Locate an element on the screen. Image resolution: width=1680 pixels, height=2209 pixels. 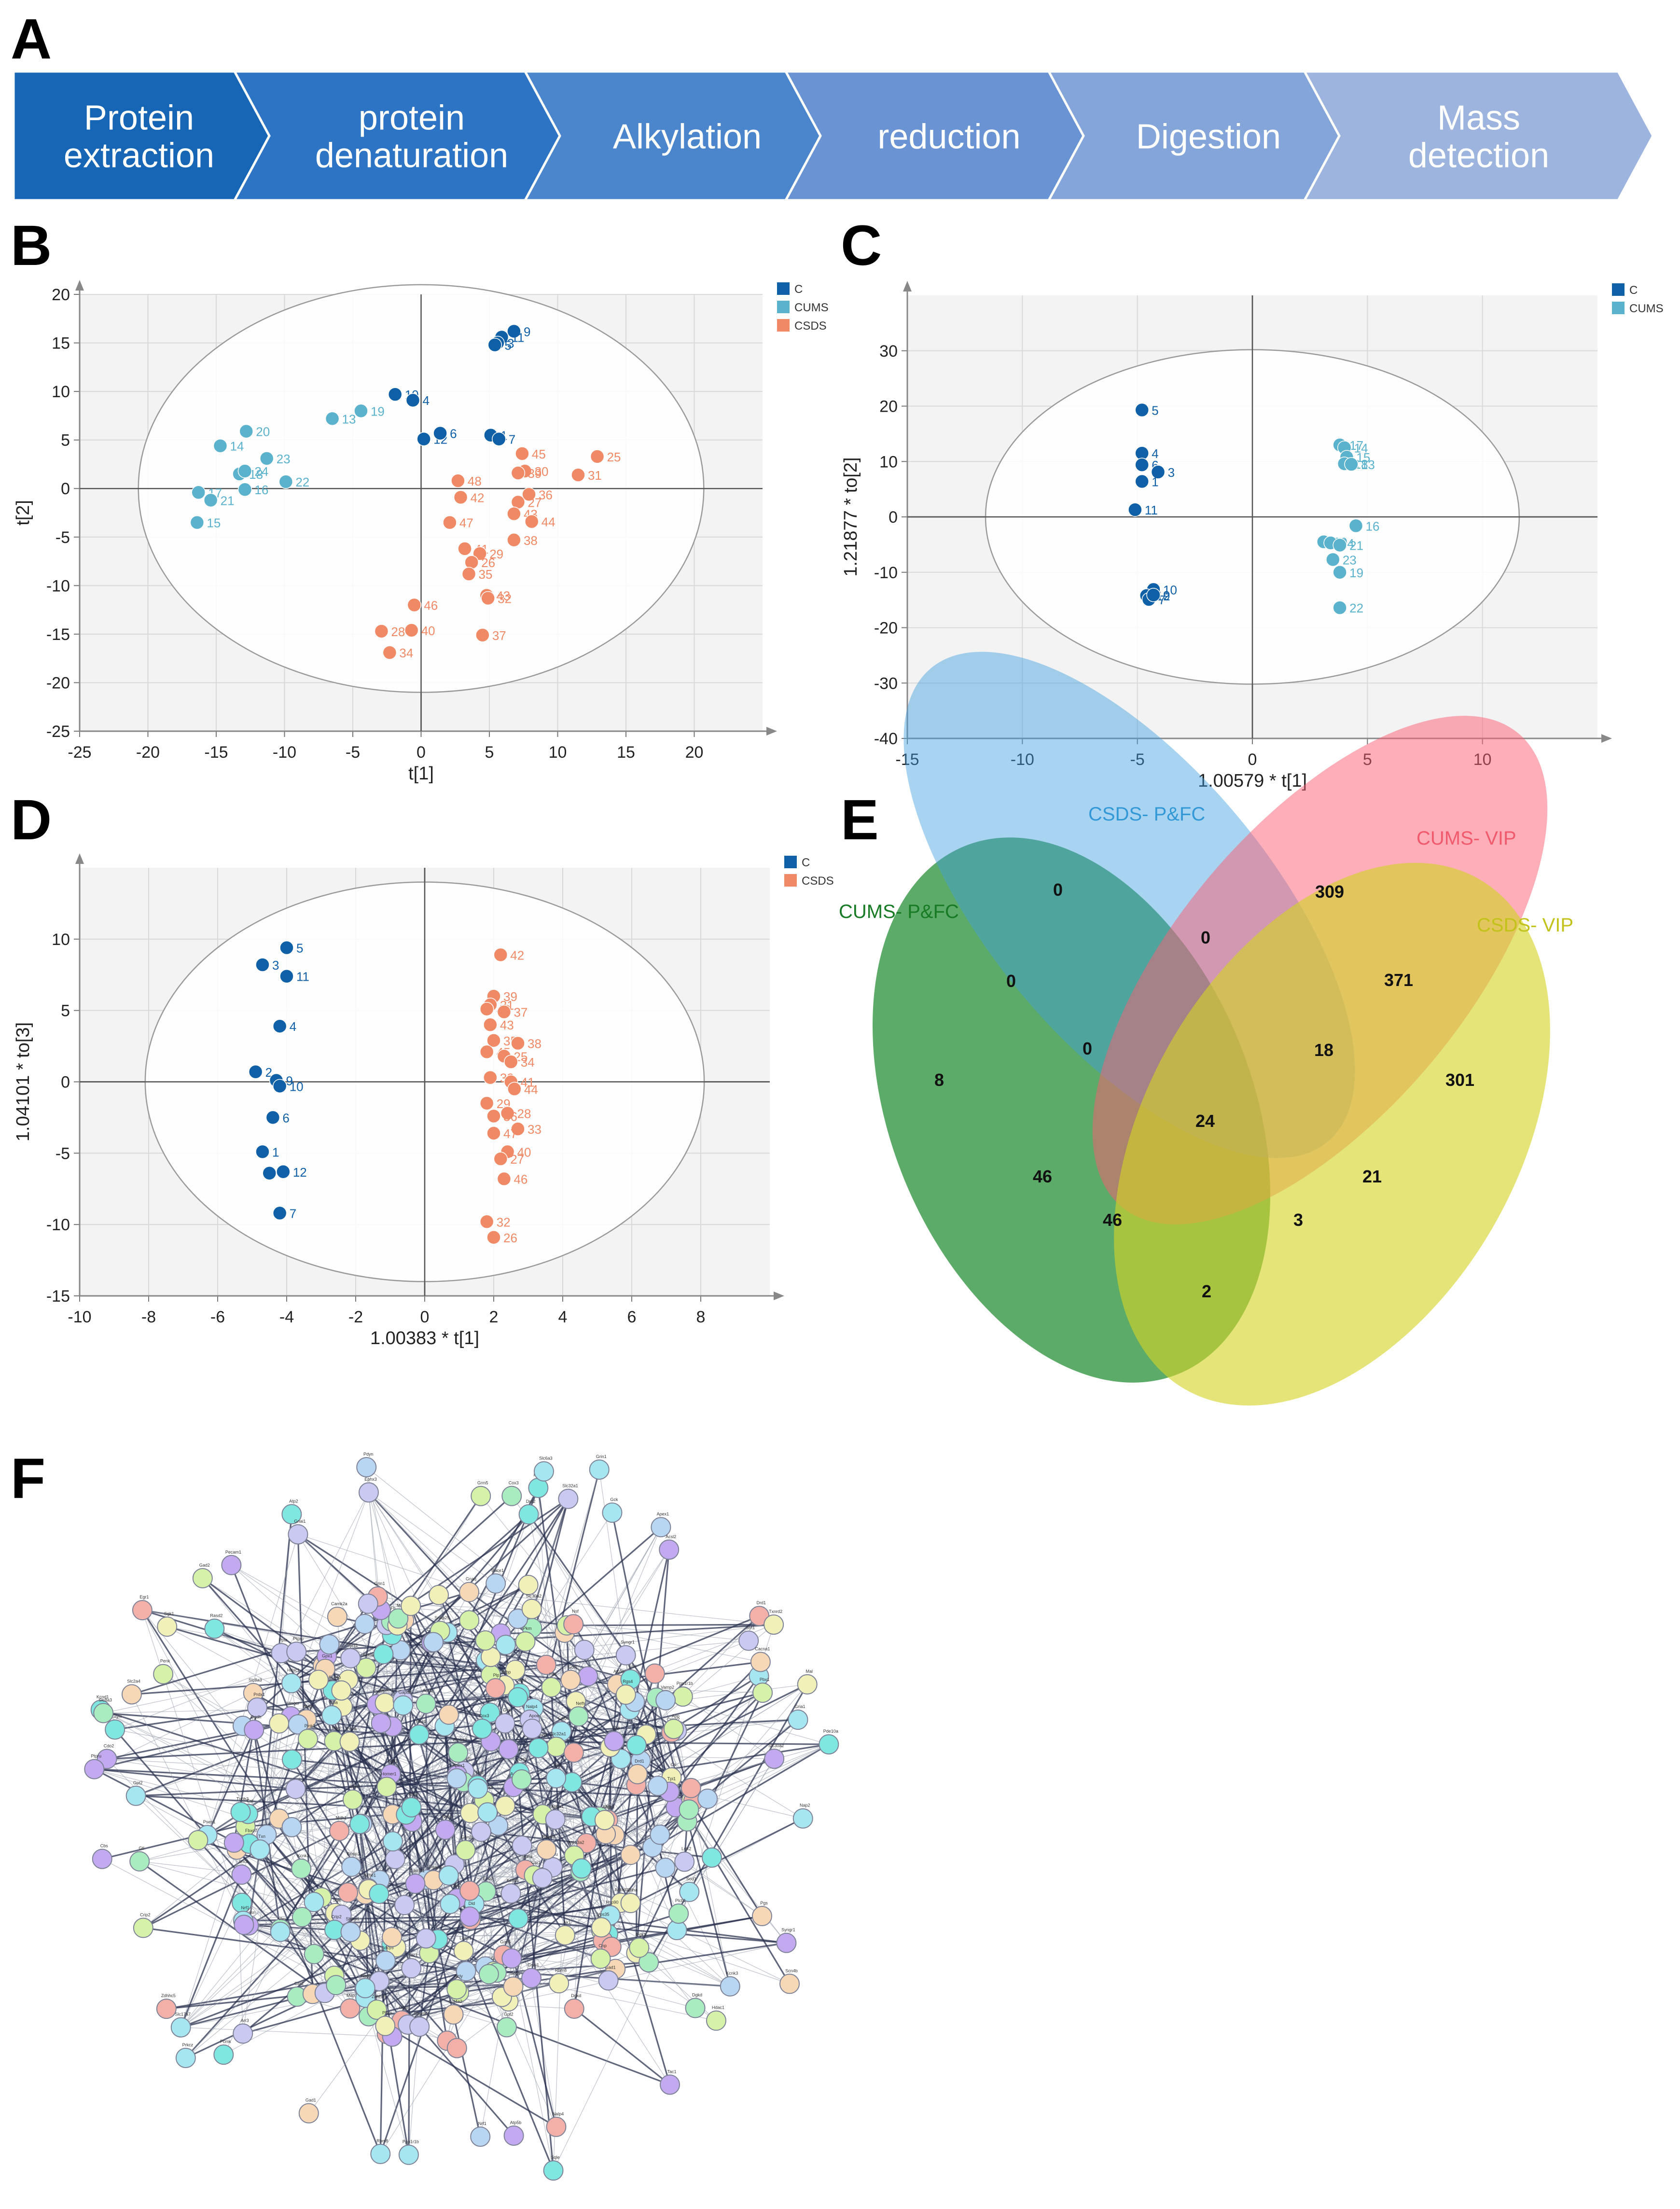
venn-count-green_blue_yellow: 3 is located at coordinates (1298, 1220).